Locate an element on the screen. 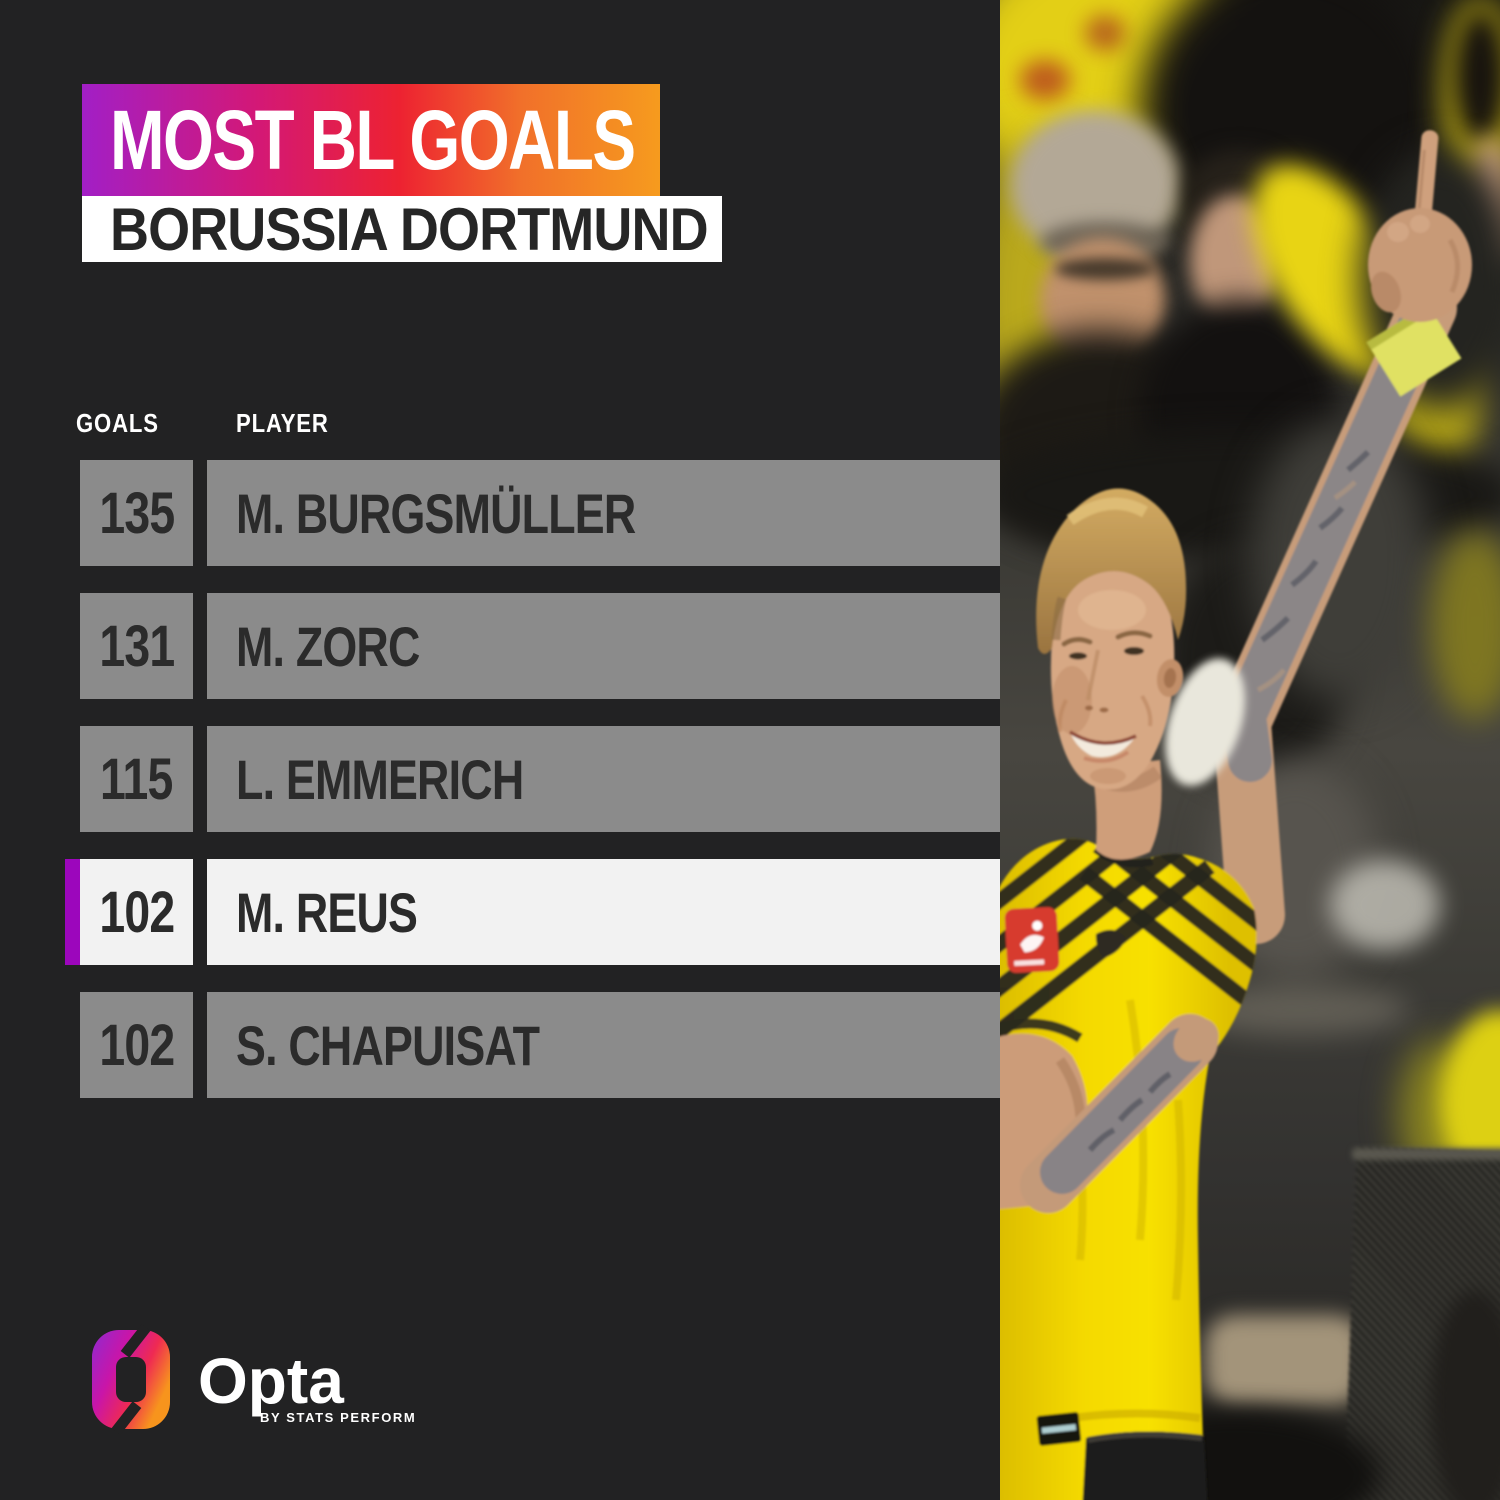  player-cell: M. BURGSMÜLLER is located at coordinates (603, 513).